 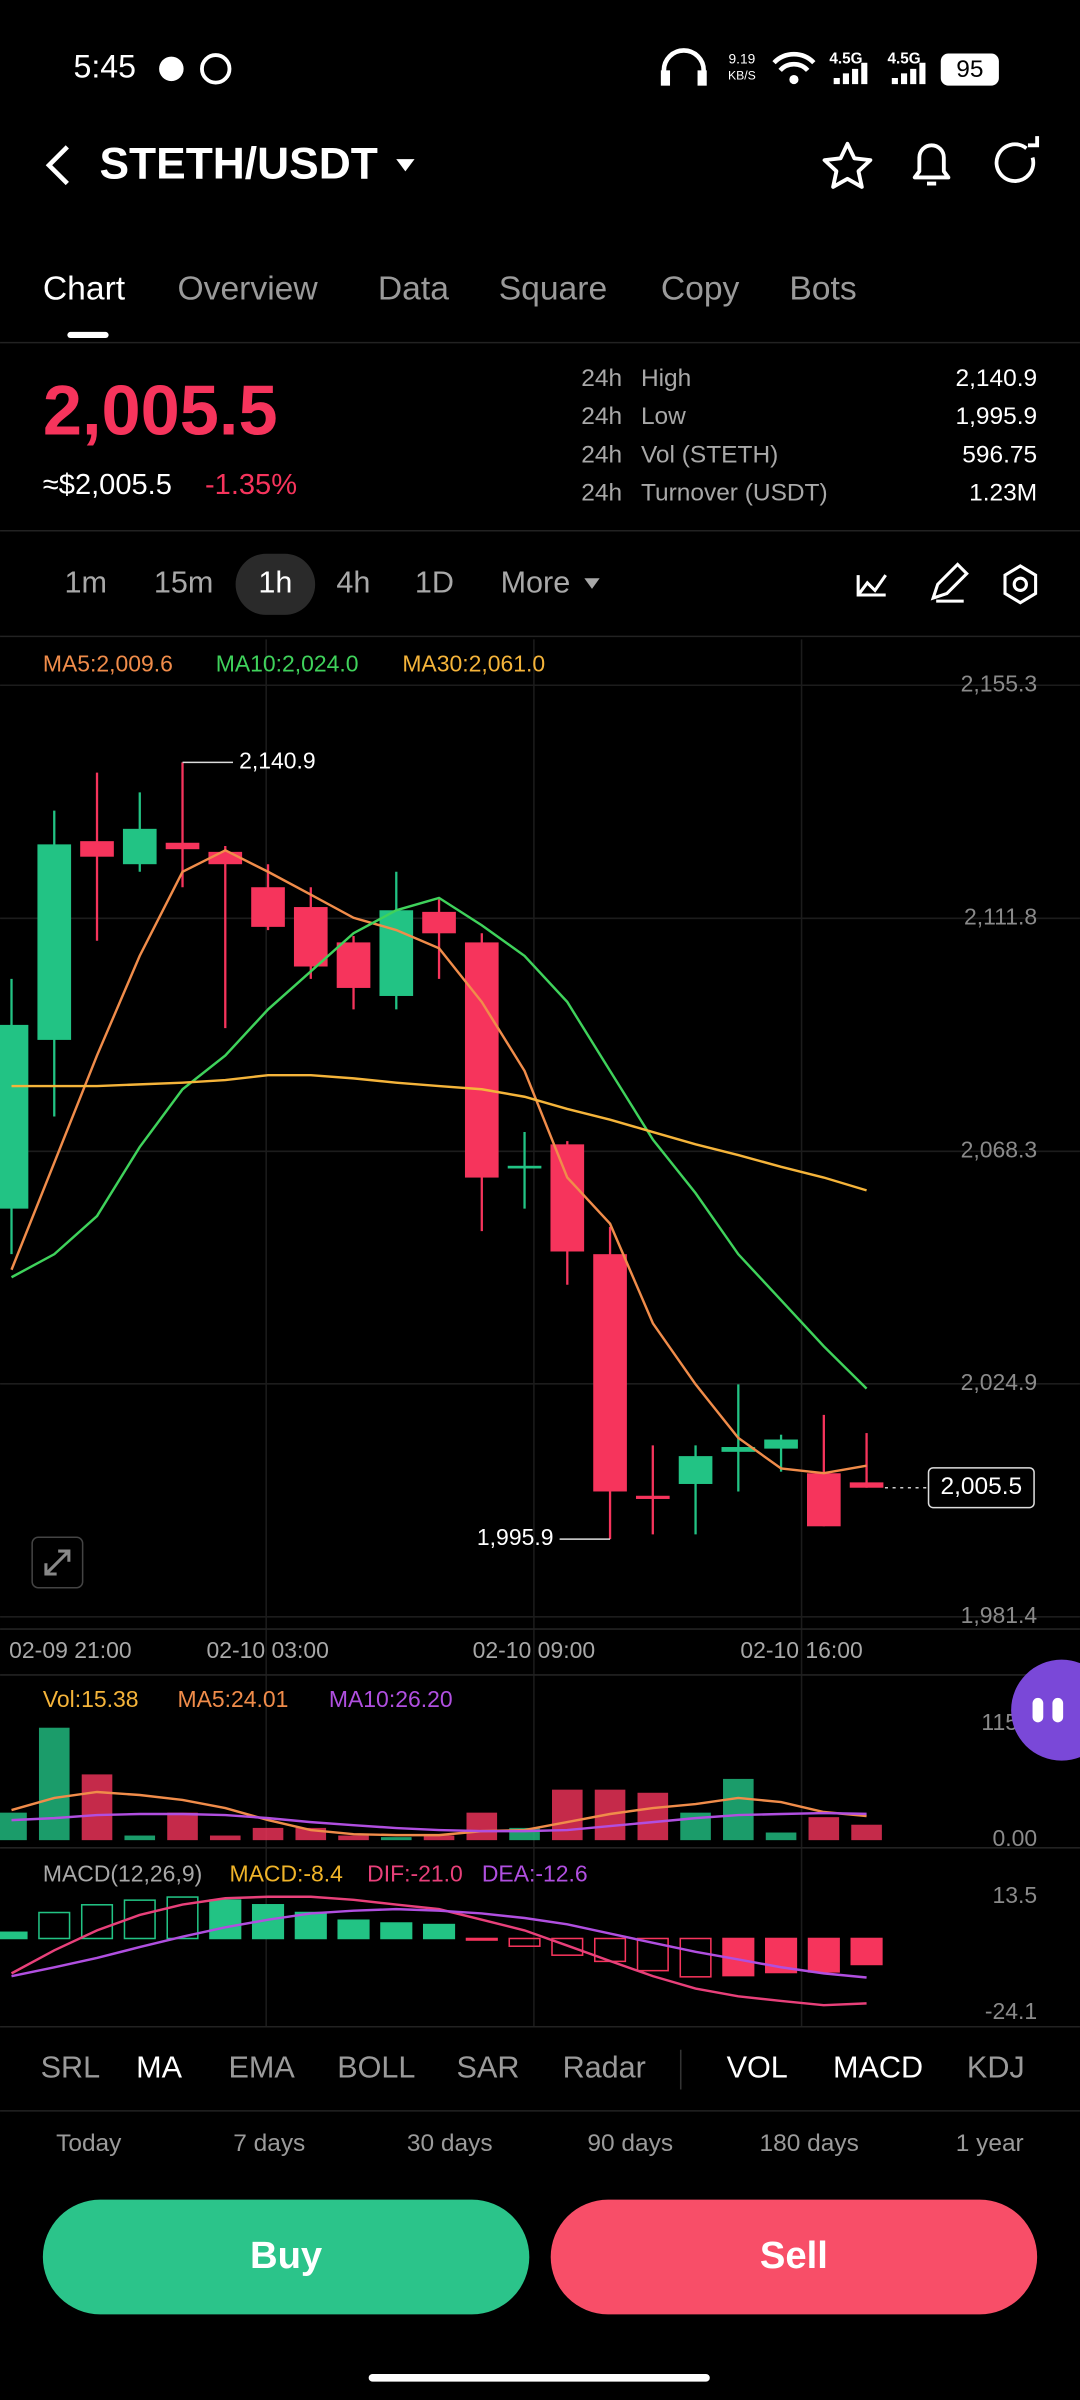 I want to click on wifi-icon, so click(x=794, y=62).